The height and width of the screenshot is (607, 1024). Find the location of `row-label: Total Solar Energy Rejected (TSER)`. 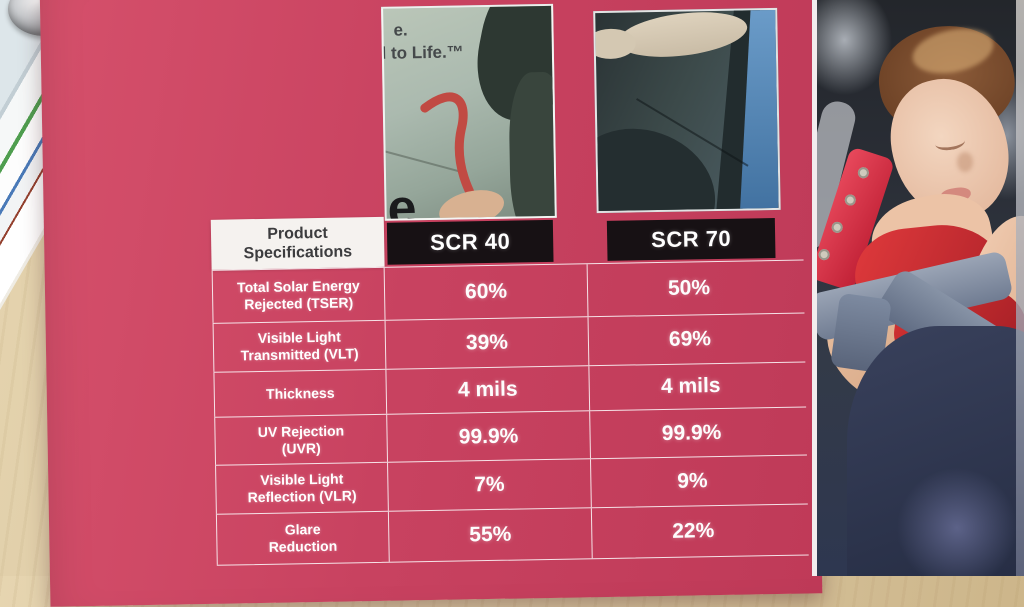

row-label: Total Solar Energy Rejected (TSER) is located at coordinates (298, 295).